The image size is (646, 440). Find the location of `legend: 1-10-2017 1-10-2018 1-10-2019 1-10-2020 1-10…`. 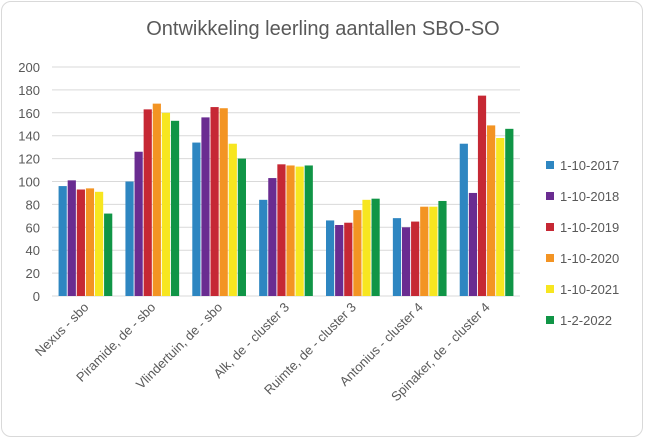

legend: 1-10-2017 1-10-2018 1-10-2019 1-10-2020 1-10… is located at coordinates (582, 243).